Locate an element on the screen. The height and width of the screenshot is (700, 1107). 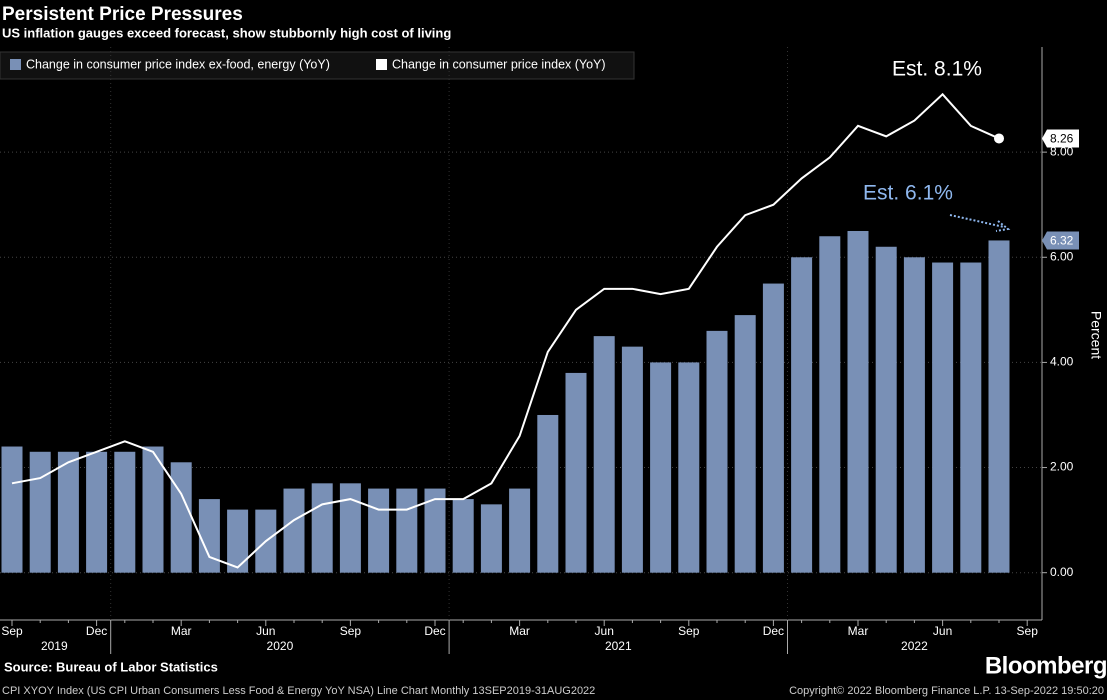
y-tick-label: 2.00 is located at coordinates (1062, 467).